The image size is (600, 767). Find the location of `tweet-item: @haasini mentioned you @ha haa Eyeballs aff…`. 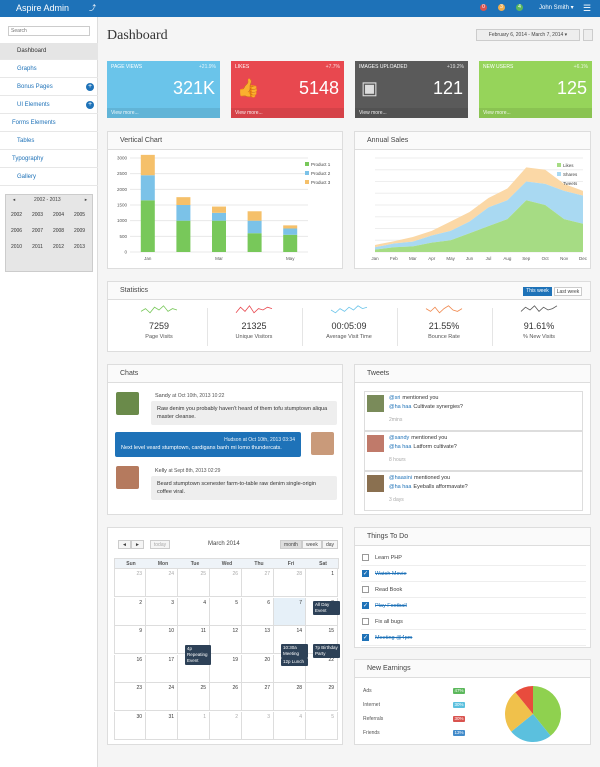

tweet-item: @haasini mentioned you @ha haa Eyeballs aff… is located at coordinates (473, 491).